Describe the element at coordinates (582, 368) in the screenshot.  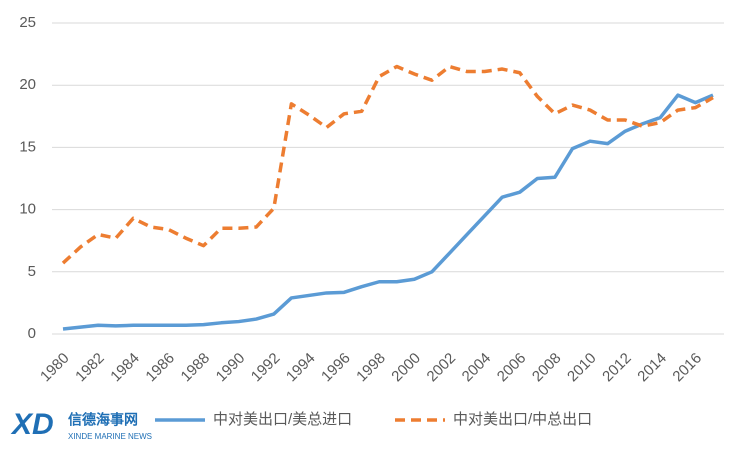
I see `x-tick-label: 2010` at that location.